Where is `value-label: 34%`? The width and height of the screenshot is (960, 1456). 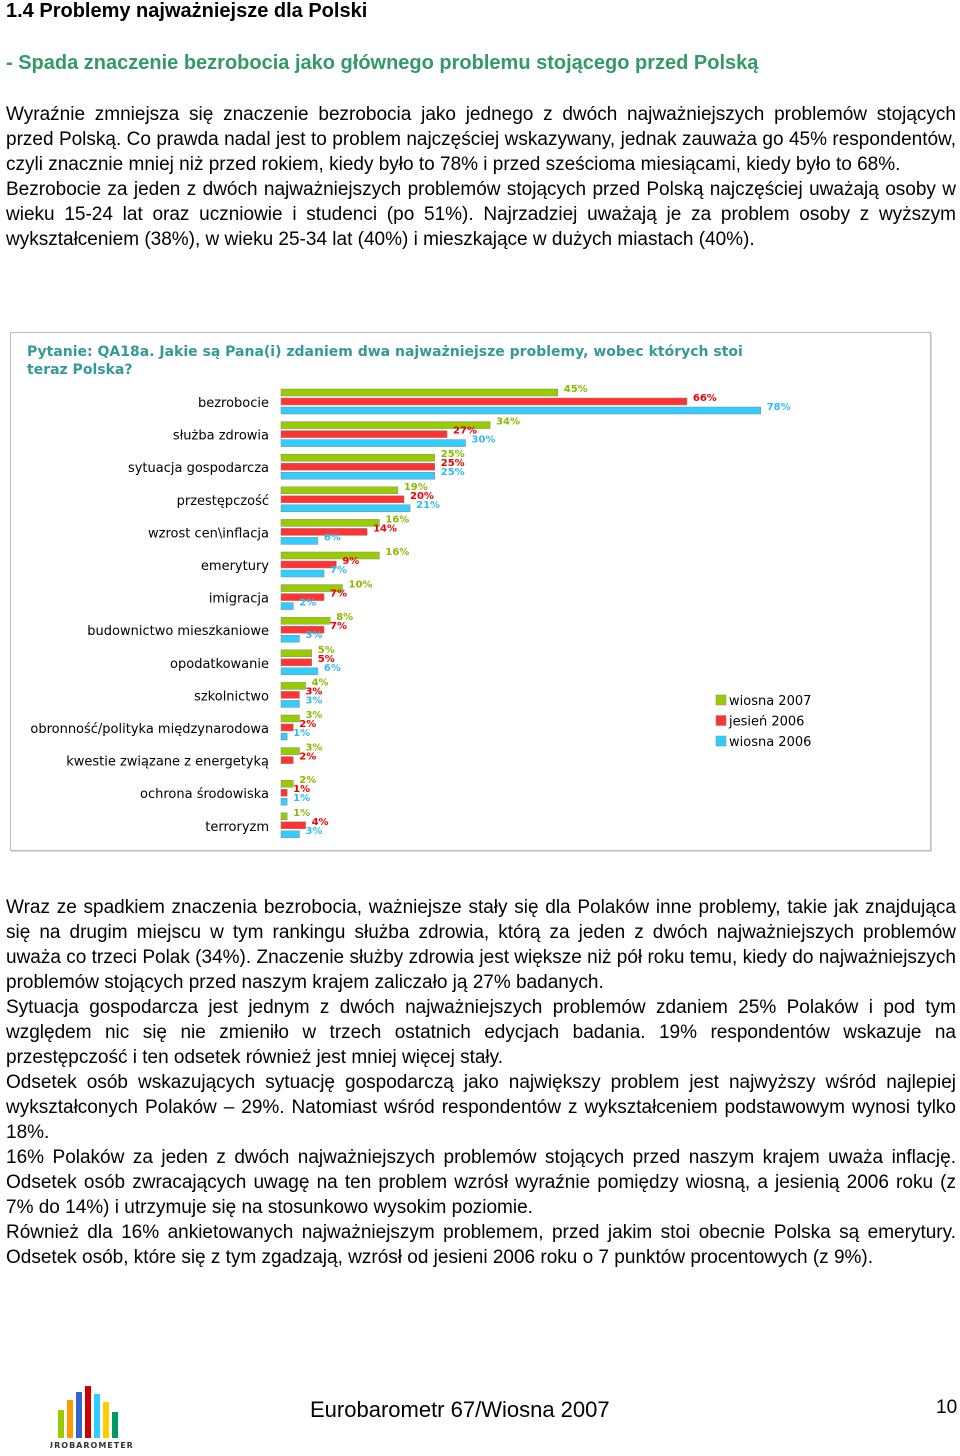
value-label: 34% is located at coordinates (508, 422).